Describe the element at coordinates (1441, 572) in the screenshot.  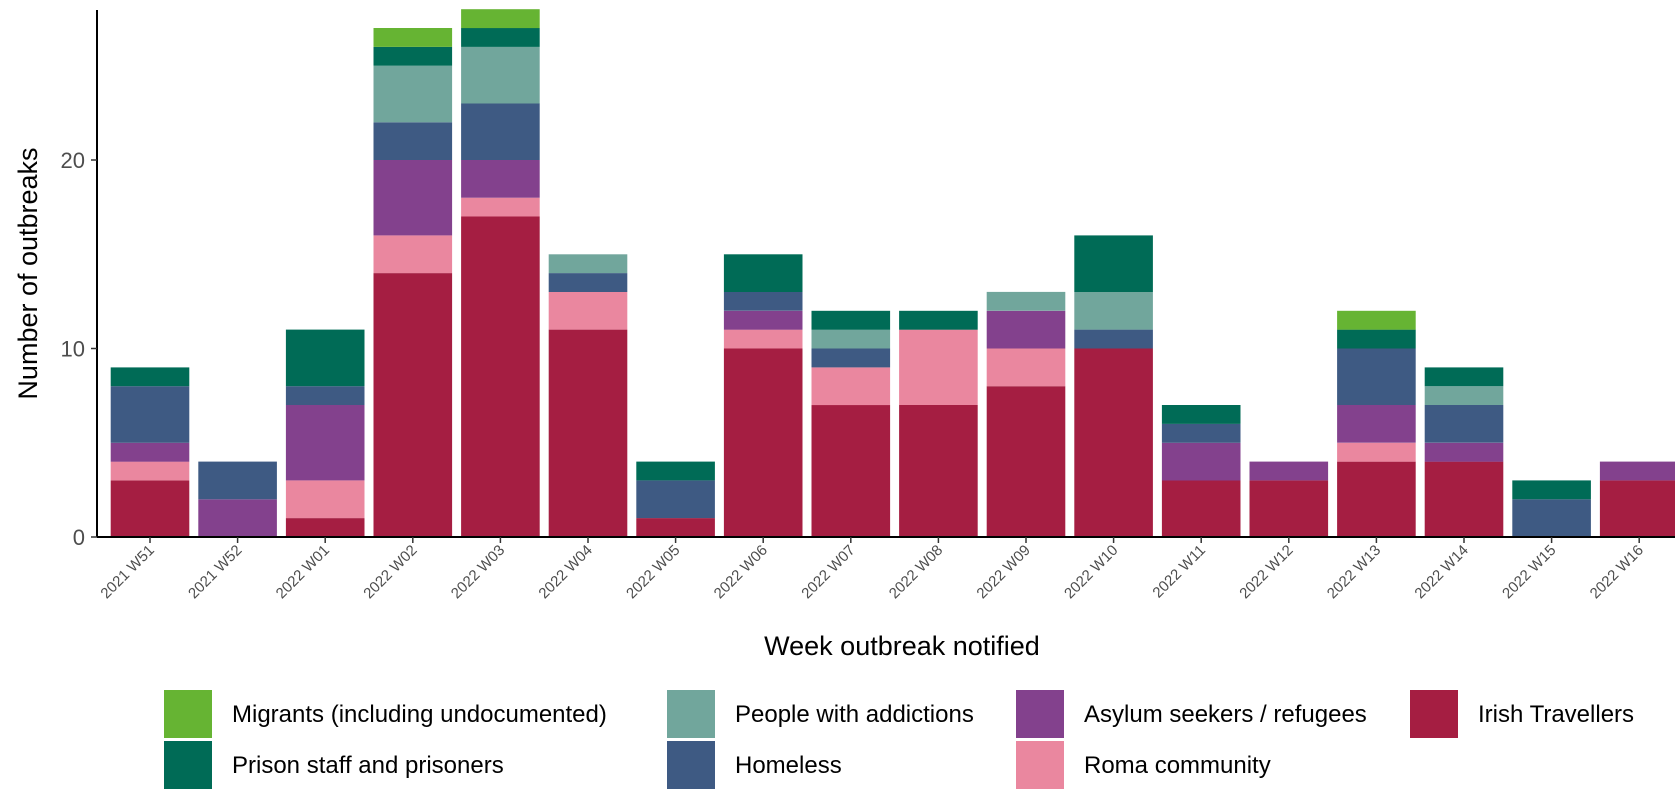
I see `x-tick-label: 2022 W14` at that location.